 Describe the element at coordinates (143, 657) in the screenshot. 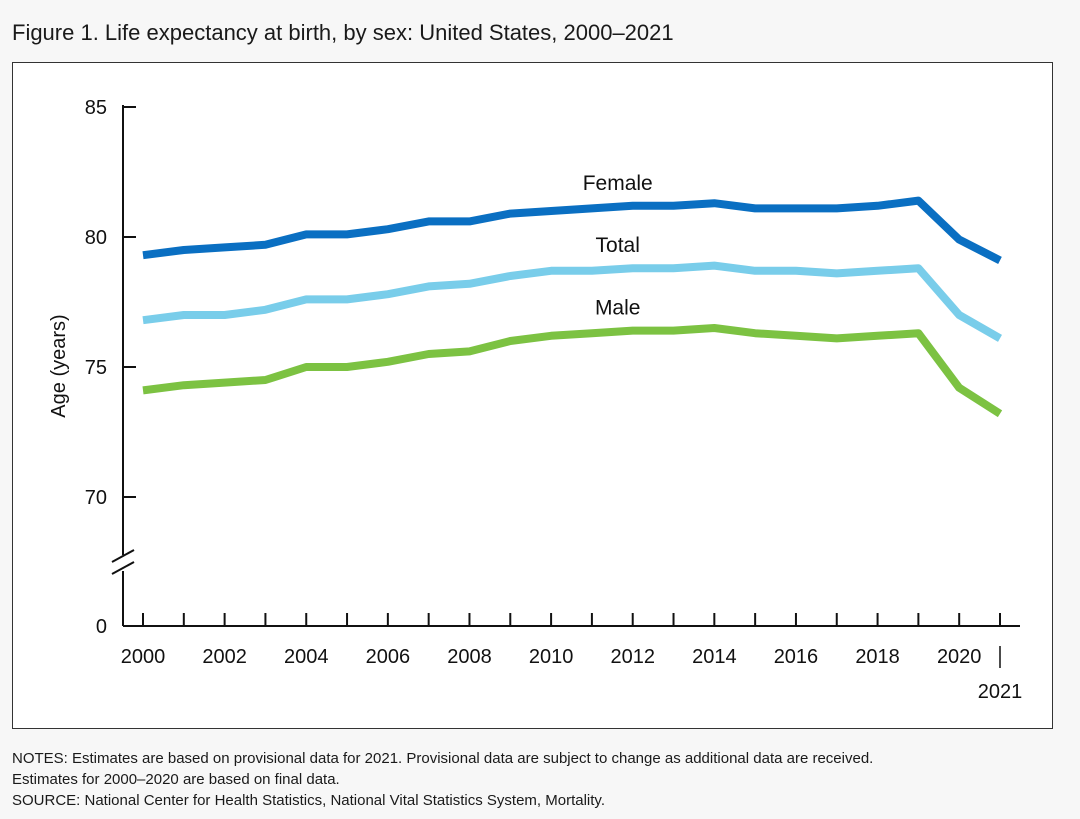

I see `x-tick-label: 2000` at that location.